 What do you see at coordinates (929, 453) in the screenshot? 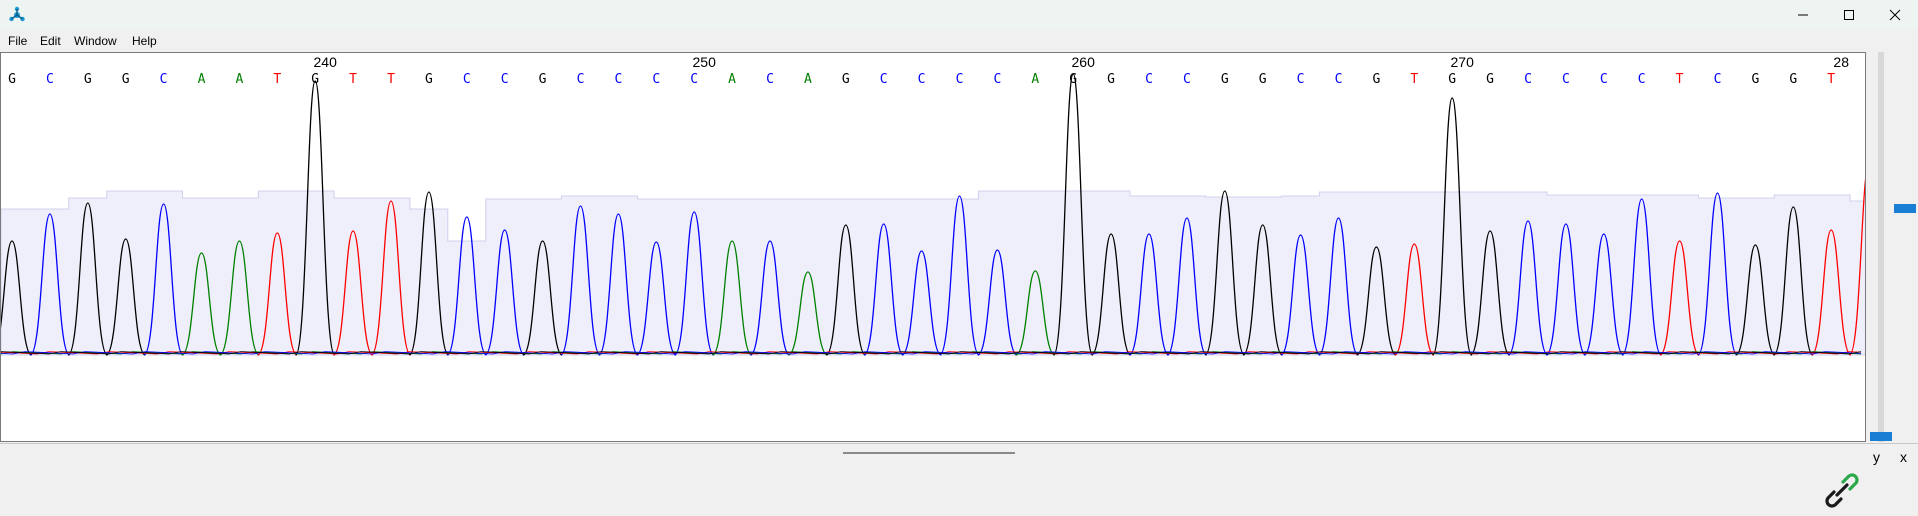
I see `horizontal-scrollbar-thumb` at bounding box center [929, 453].